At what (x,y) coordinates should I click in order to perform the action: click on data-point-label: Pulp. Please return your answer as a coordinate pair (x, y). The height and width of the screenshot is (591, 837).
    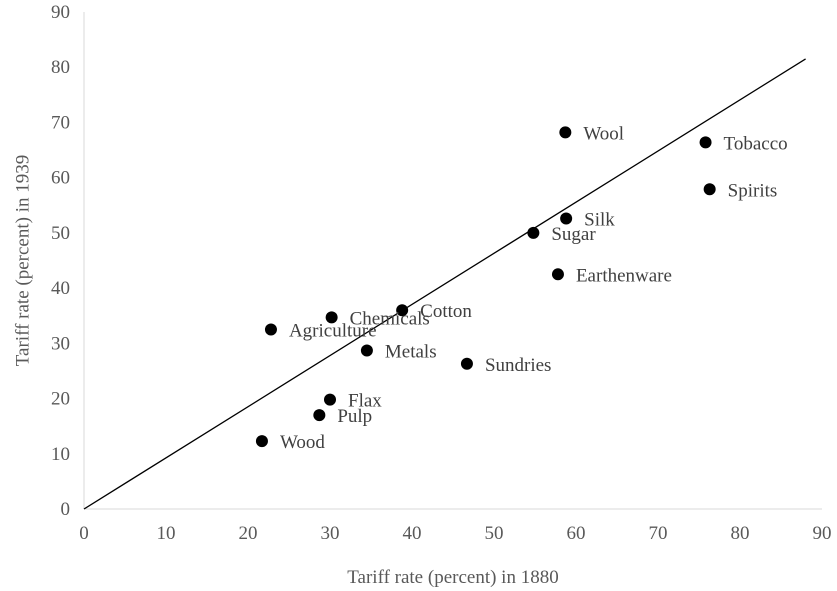
    Looking at the image, I should click on (354, 416).